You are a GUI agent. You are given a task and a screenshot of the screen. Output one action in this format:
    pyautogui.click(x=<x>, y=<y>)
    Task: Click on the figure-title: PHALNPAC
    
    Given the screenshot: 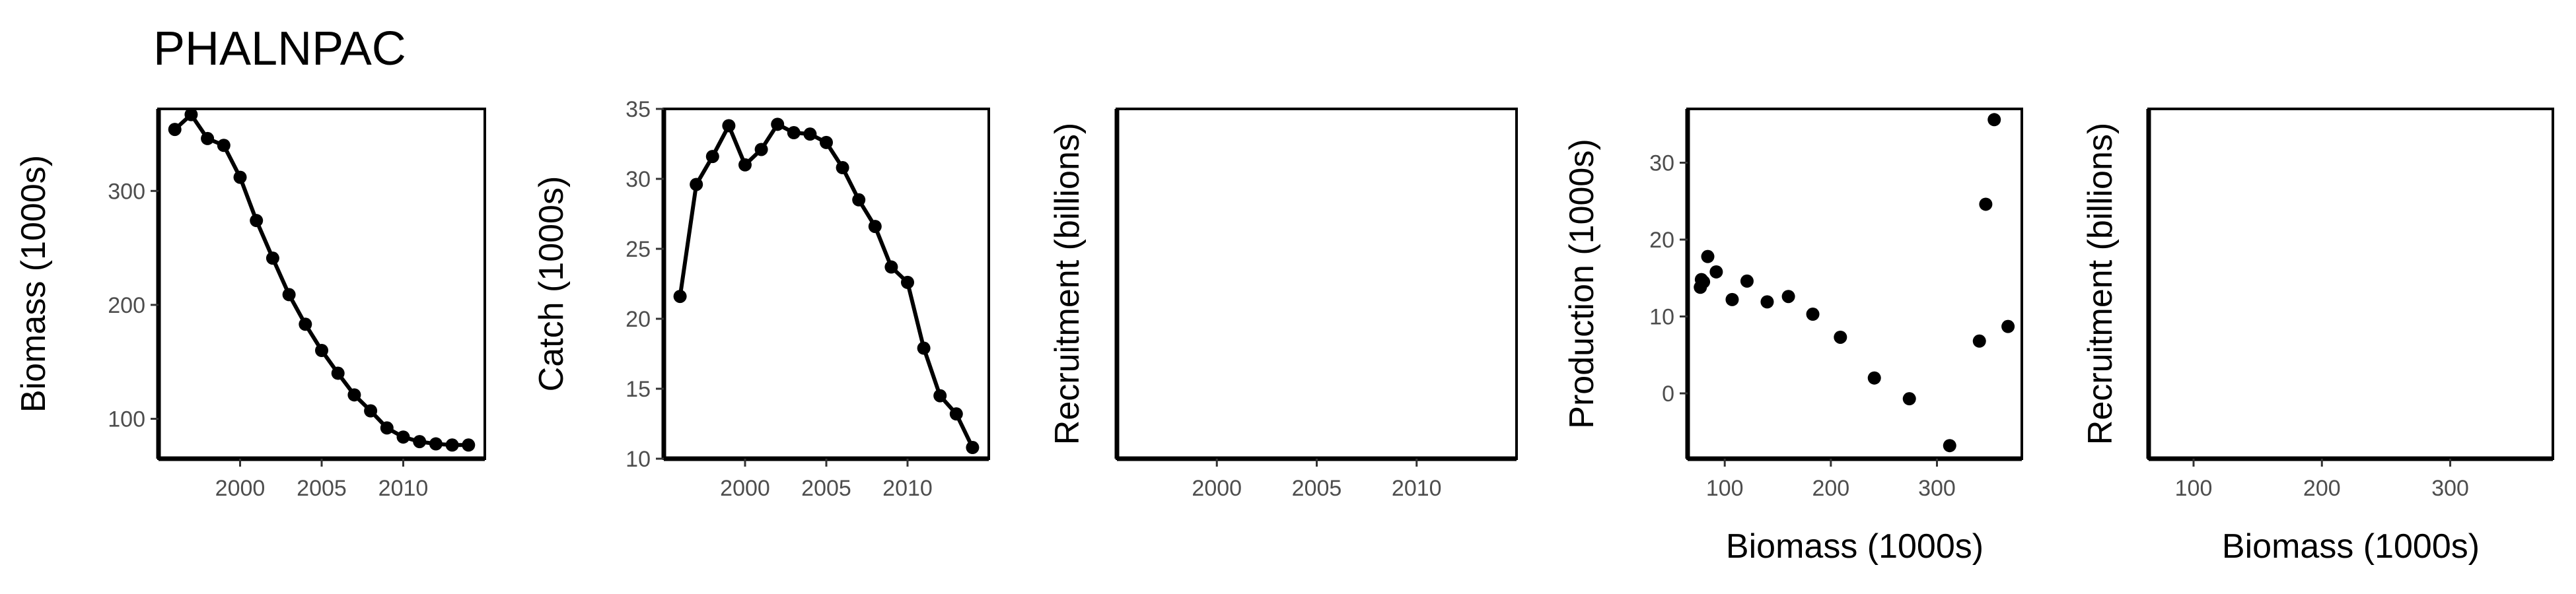 What is the action you would take?
    pyautogui.click(x=280, y=48)
    